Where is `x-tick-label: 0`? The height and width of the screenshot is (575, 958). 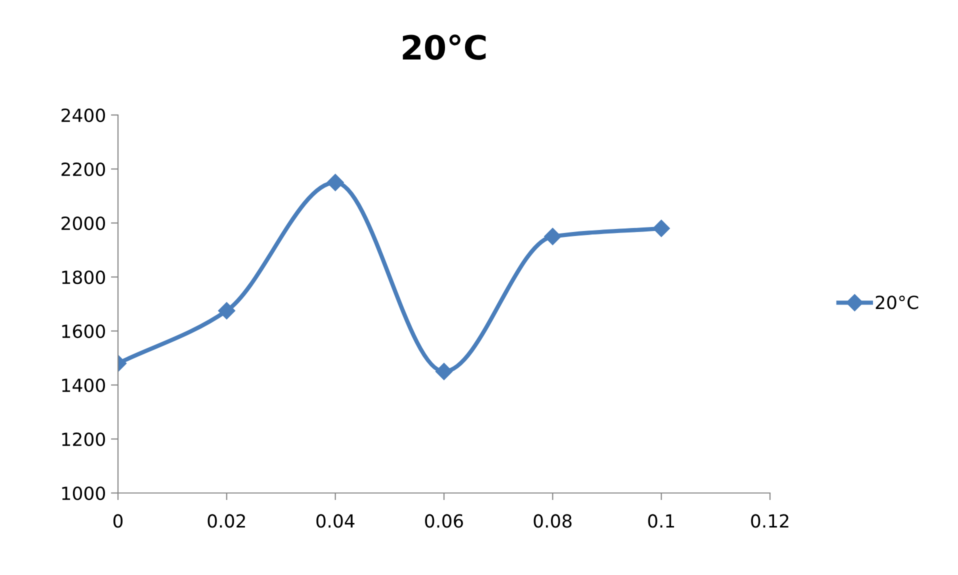 x-tick-label: 0 is located at coordinates (118, 521).